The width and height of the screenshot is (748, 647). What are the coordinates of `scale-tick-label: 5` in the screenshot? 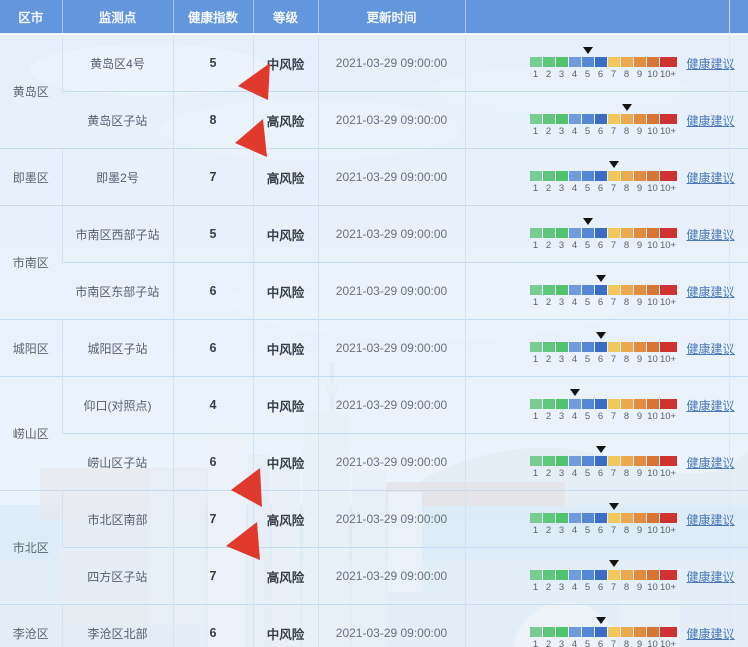 It's located at (587, 473).